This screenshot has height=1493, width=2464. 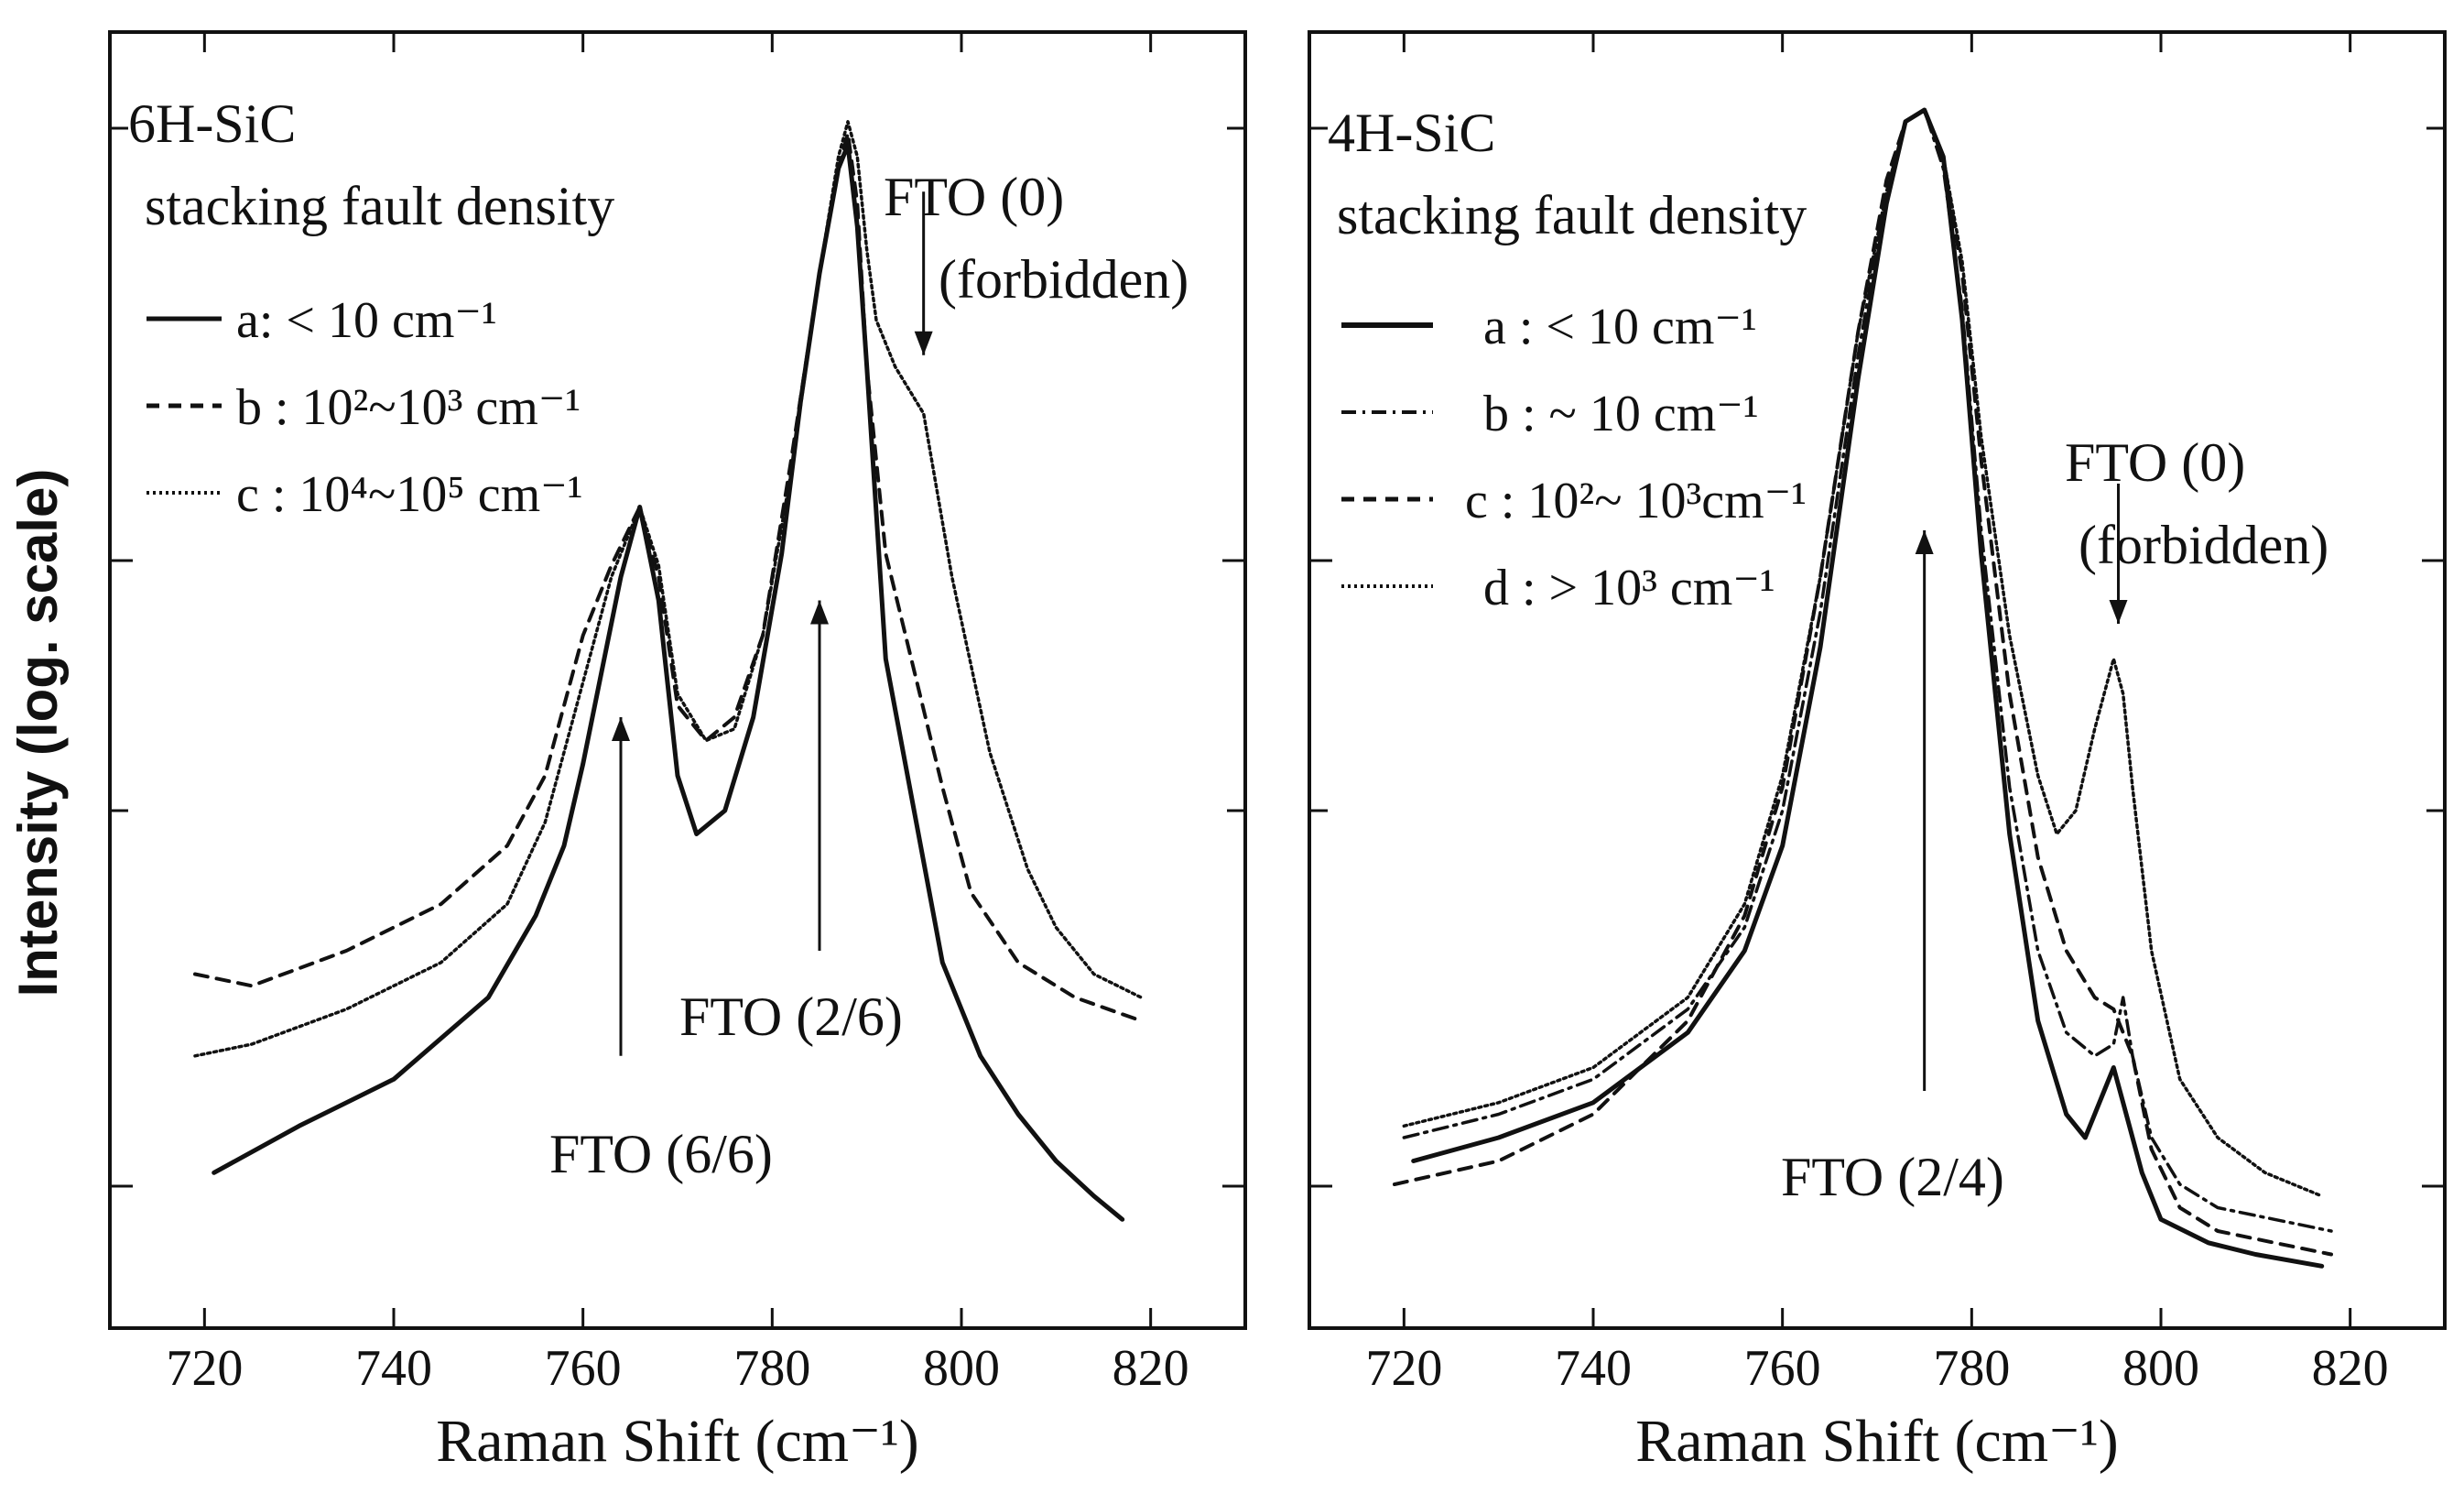 I want to click on arrows-6h, so click(x=773, y=623).